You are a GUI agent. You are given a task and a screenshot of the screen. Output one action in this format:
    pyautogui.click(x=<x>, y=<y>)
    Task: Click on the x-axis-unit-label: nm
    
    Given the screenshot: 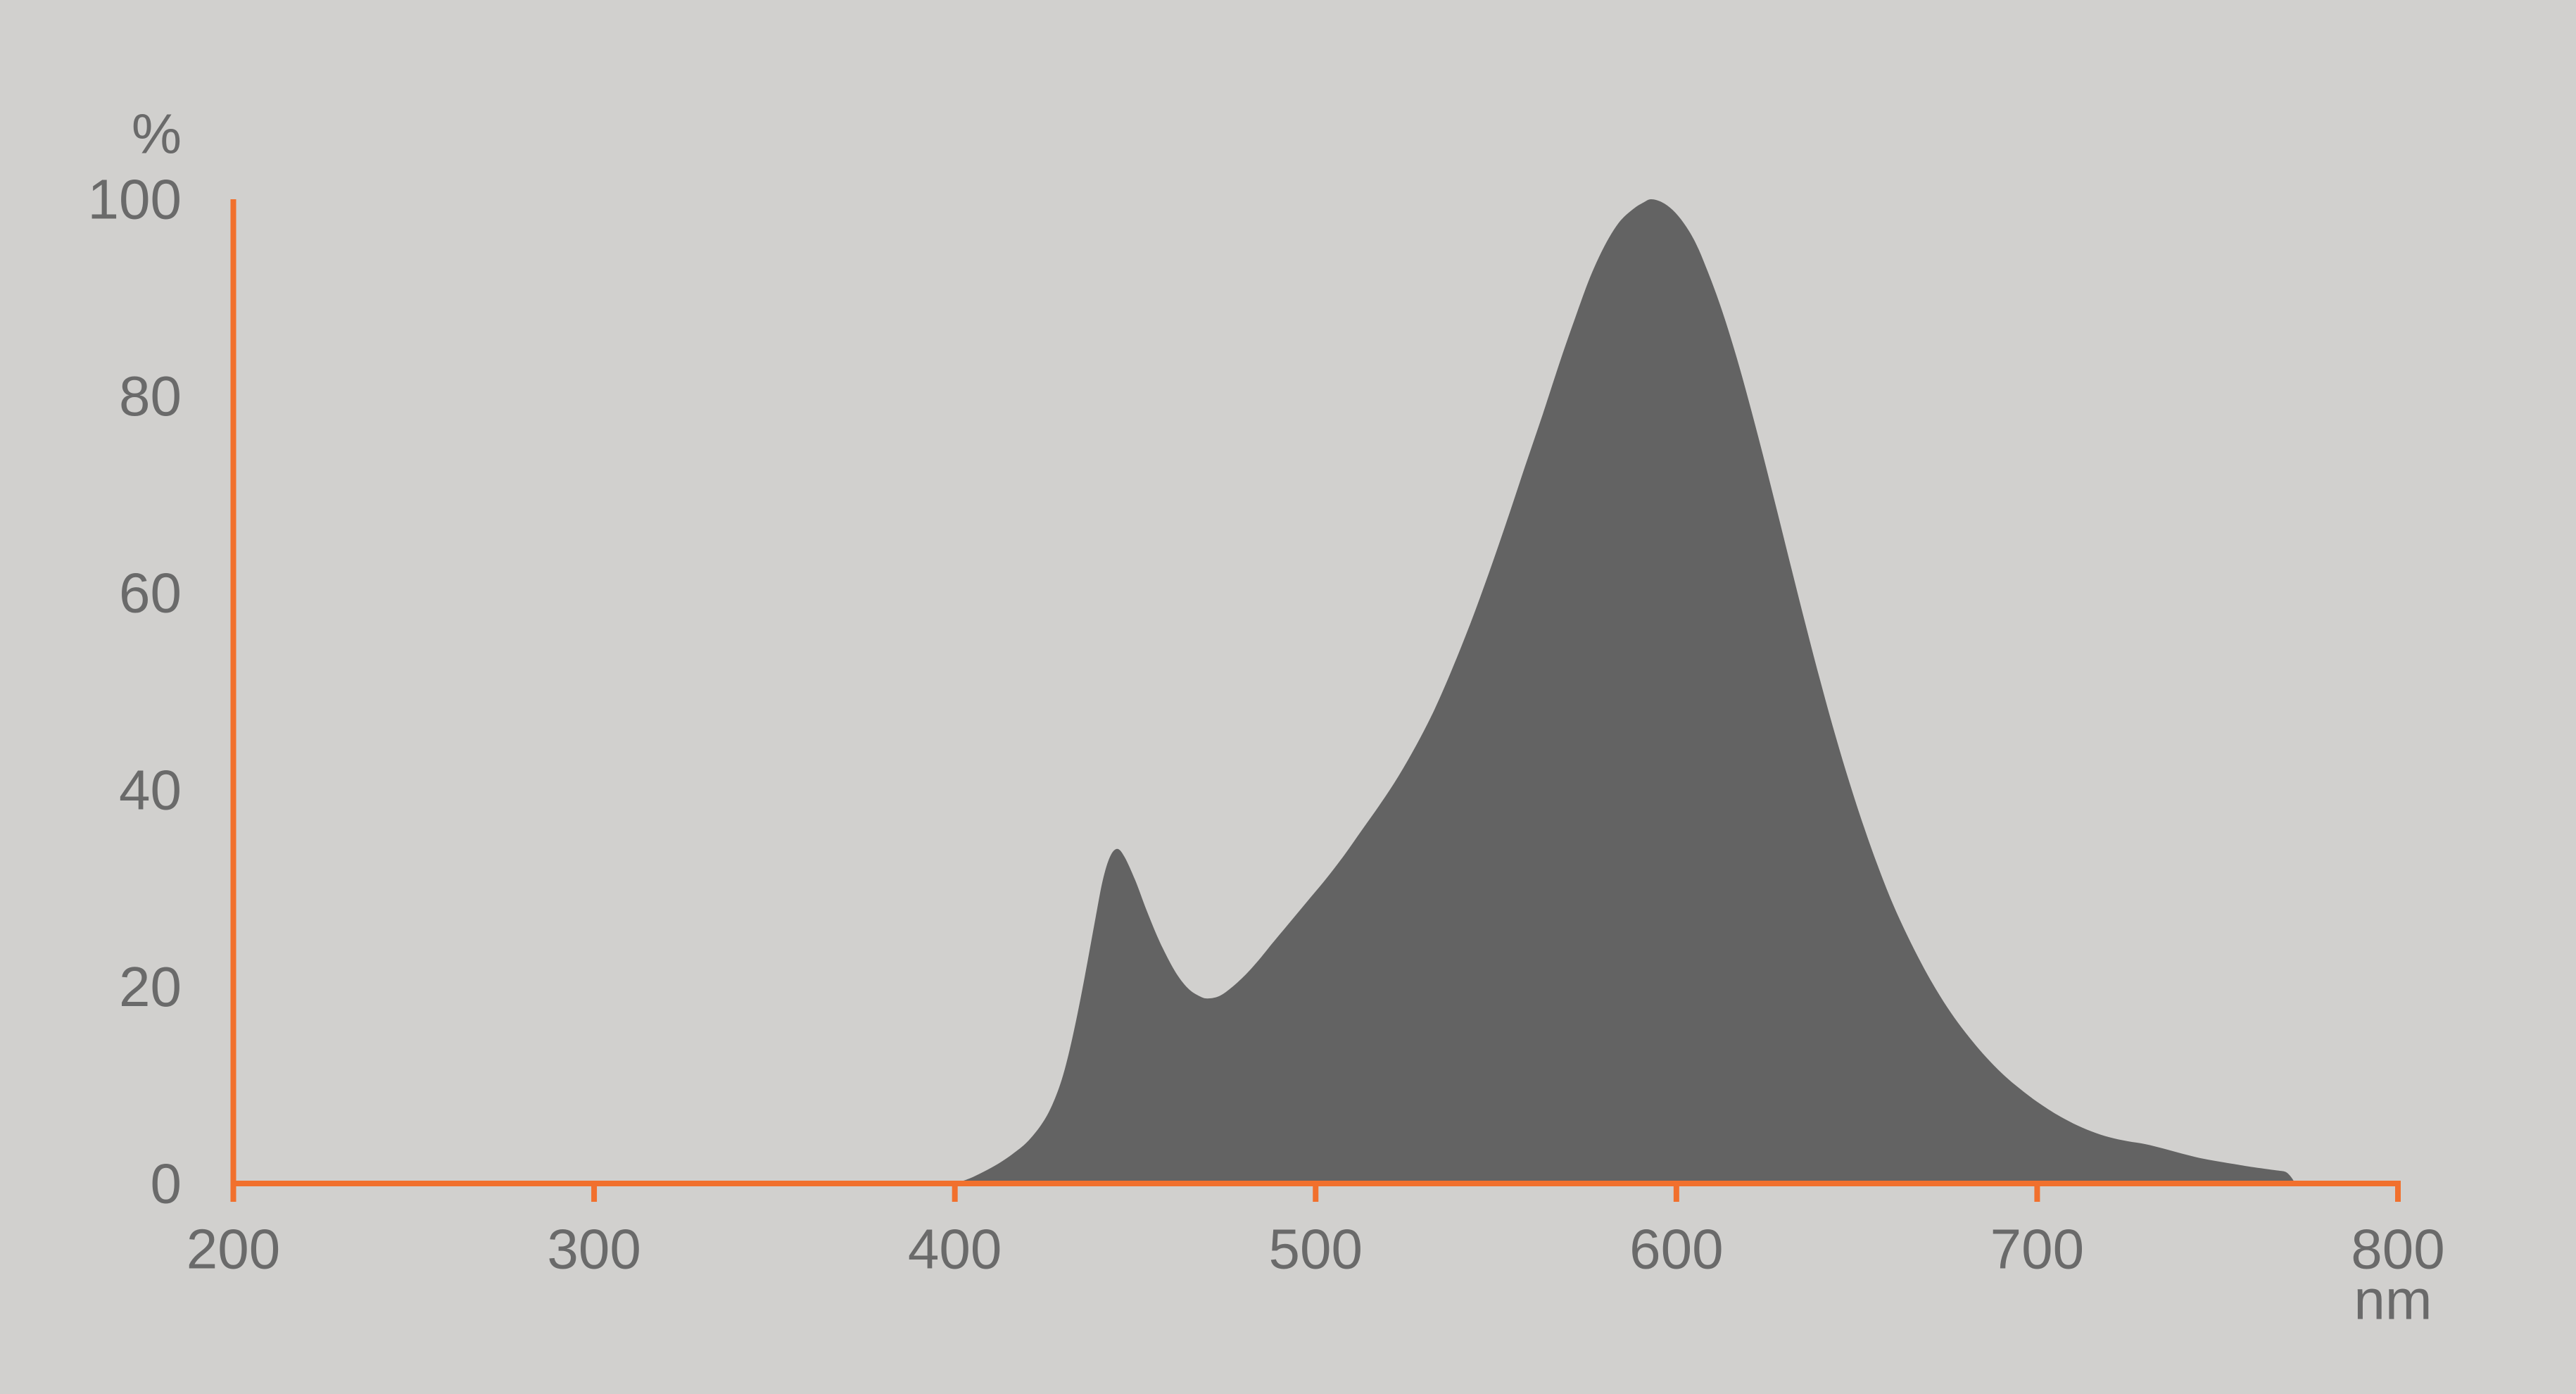 What is the action you would take?
    pyautogui.click(x=2393, y=1300)
    